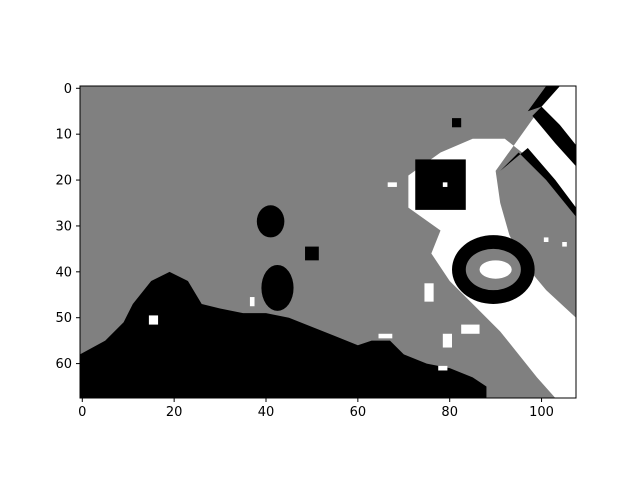  Describe the element at coordinates (449, 412) in the screenshot. I see `x-tick-label: 80` at that location.